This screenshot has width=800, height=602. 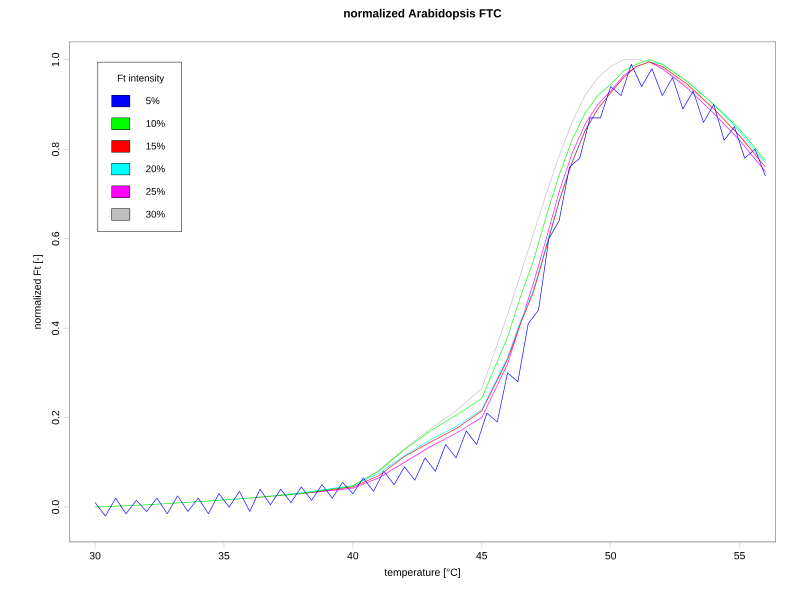 What do you see at coordinates (155, 191) in the screenshot?
I see `legend-label: 25%` at bounding box center [155, 191].